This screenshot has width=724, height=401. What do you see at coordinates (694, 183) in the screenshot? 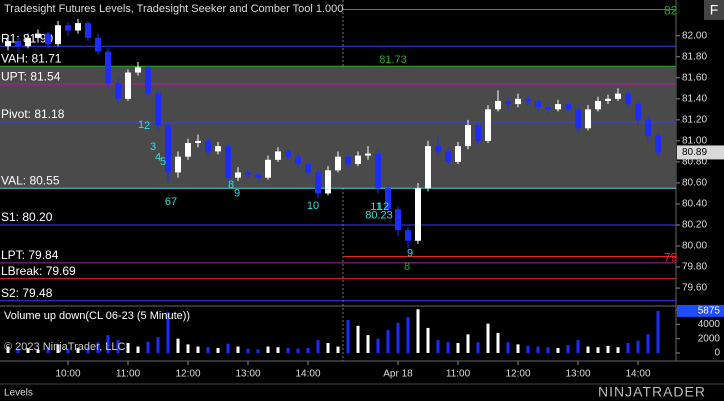
I see `y-tick-label: 80.60` at bounding box center [694, 183].